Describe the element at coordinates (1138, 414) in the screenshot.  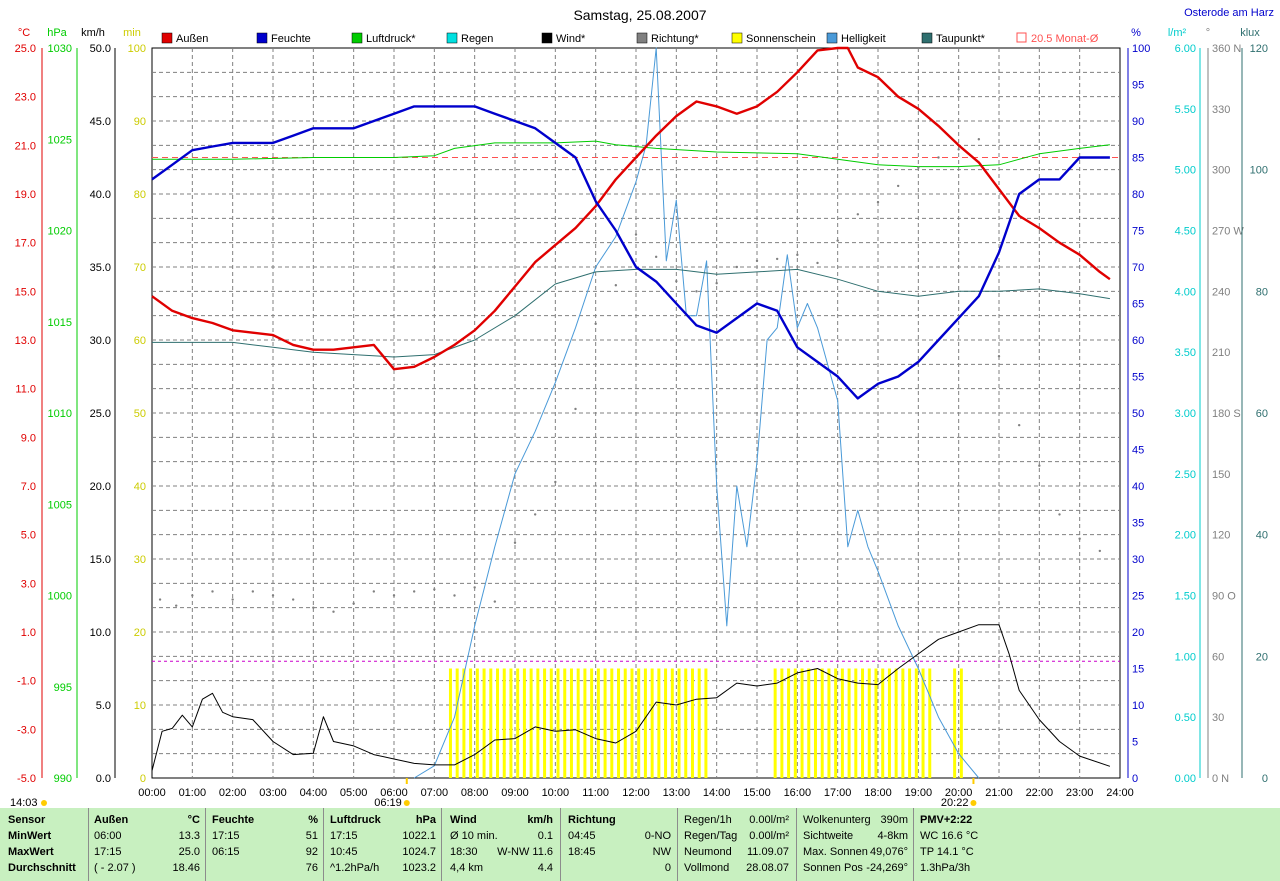
I see `tick-label-humidity: 50` at that location.